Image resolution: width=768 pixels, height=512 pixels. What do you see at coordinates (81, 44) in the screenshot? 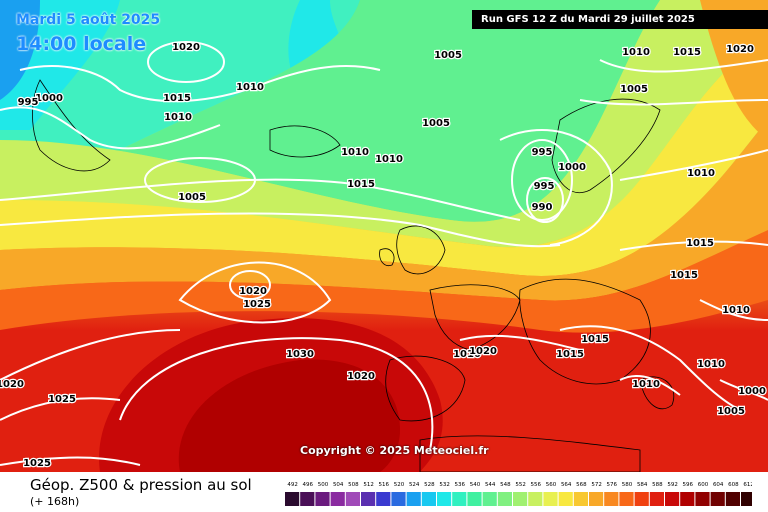
I see `forecast-time: 14:00 locale` at bounding box center [81, 44].